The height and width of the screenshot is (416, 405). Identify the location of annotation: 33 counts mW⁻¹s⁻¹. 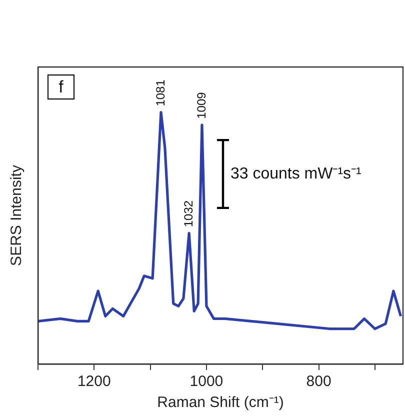
(296, 173).